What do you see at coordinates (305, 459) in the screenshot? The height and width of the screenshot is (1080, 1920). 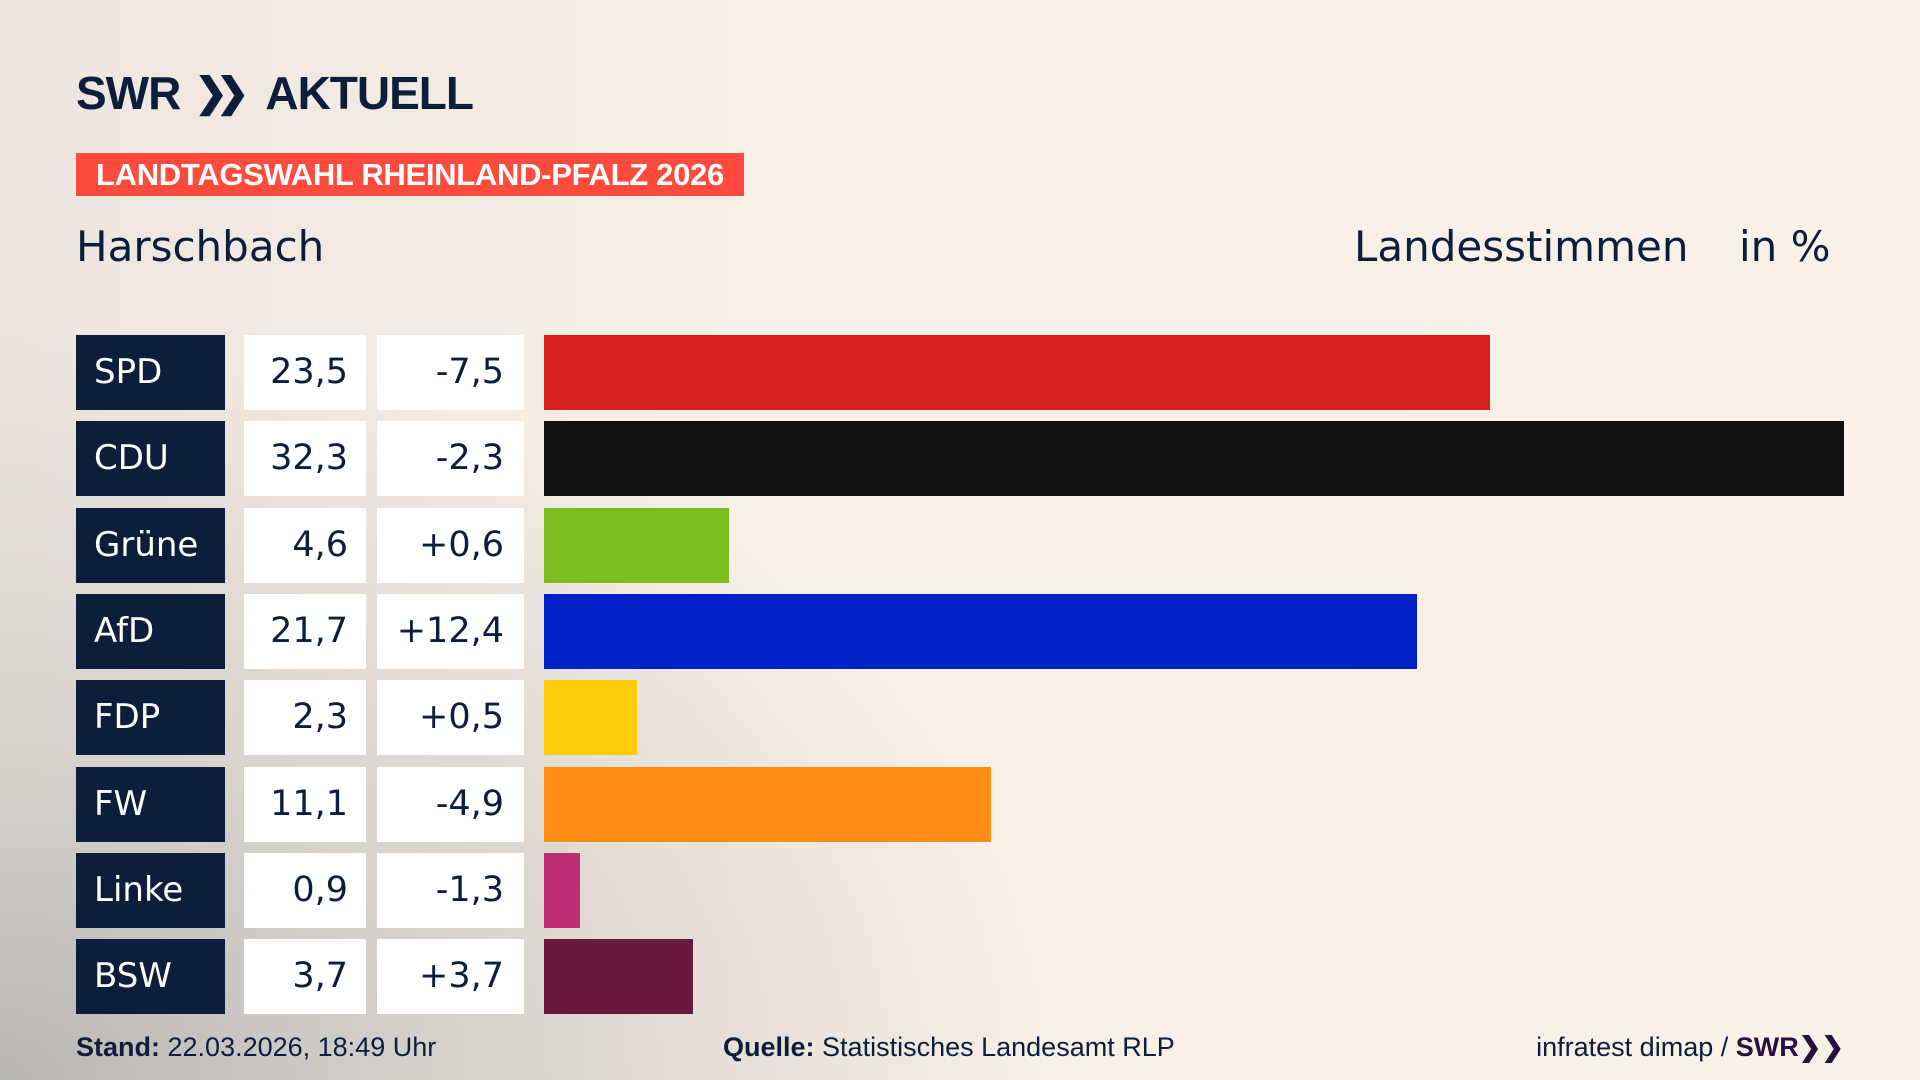 I see `value-label: 32,3` at bounding box center [305, 459].